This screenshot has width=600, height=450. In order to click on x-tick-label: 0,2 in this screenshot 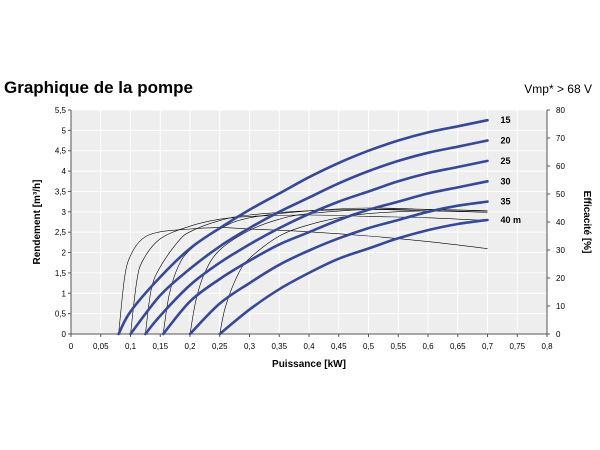, I will do `click(190, 346)`.